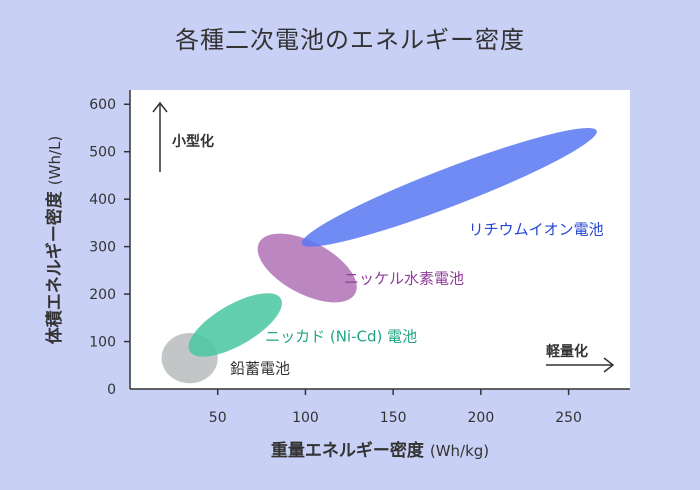 The image size is (700, 490). I want to click on x-tick-label: 200, so click(481, 418).